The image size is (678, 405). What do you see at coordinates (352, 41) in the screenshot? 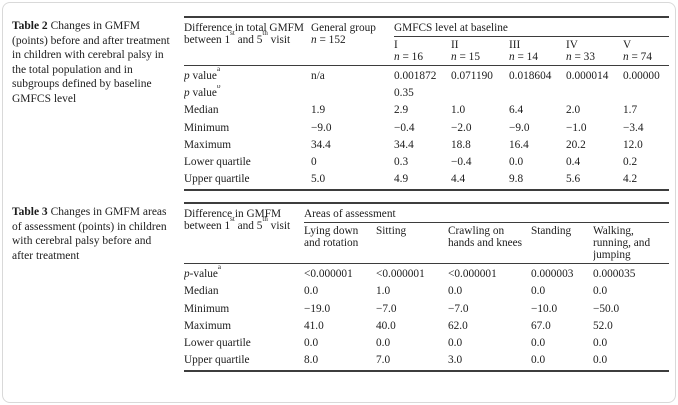
I see `table2-general-header: General group n = 152` at bounding box center [352, 41].